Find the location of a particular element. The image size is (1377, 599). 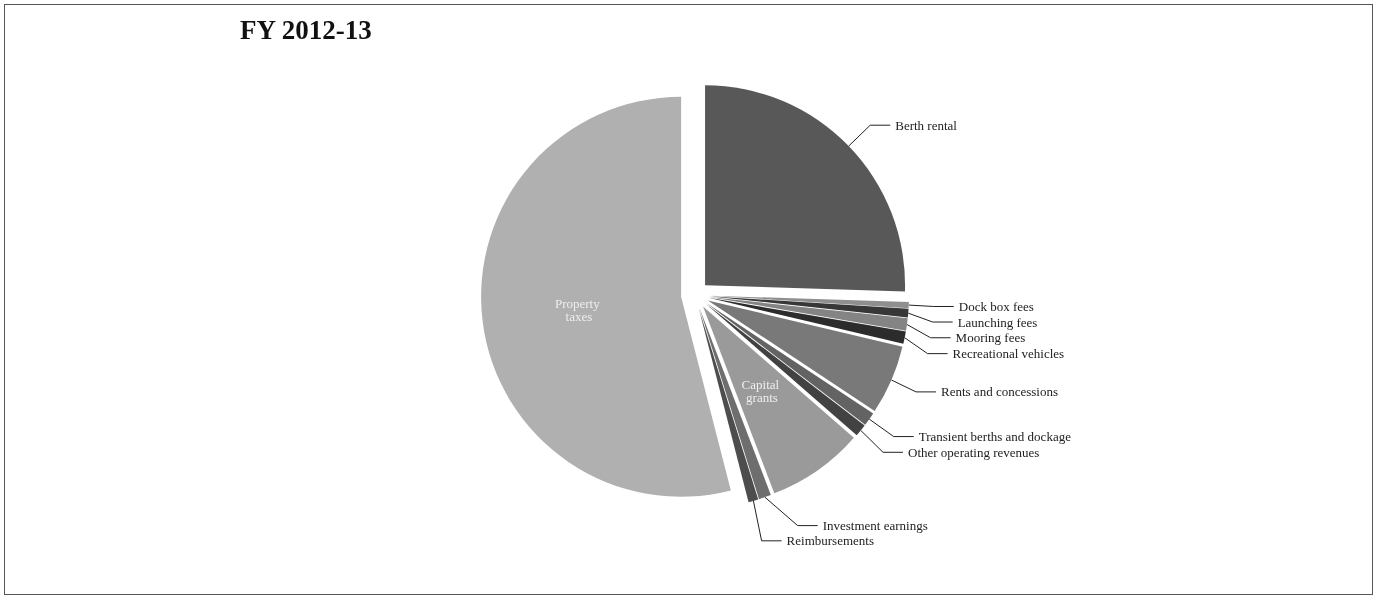

slice-label: Rents and concessions is located at coordinates (999, 392).